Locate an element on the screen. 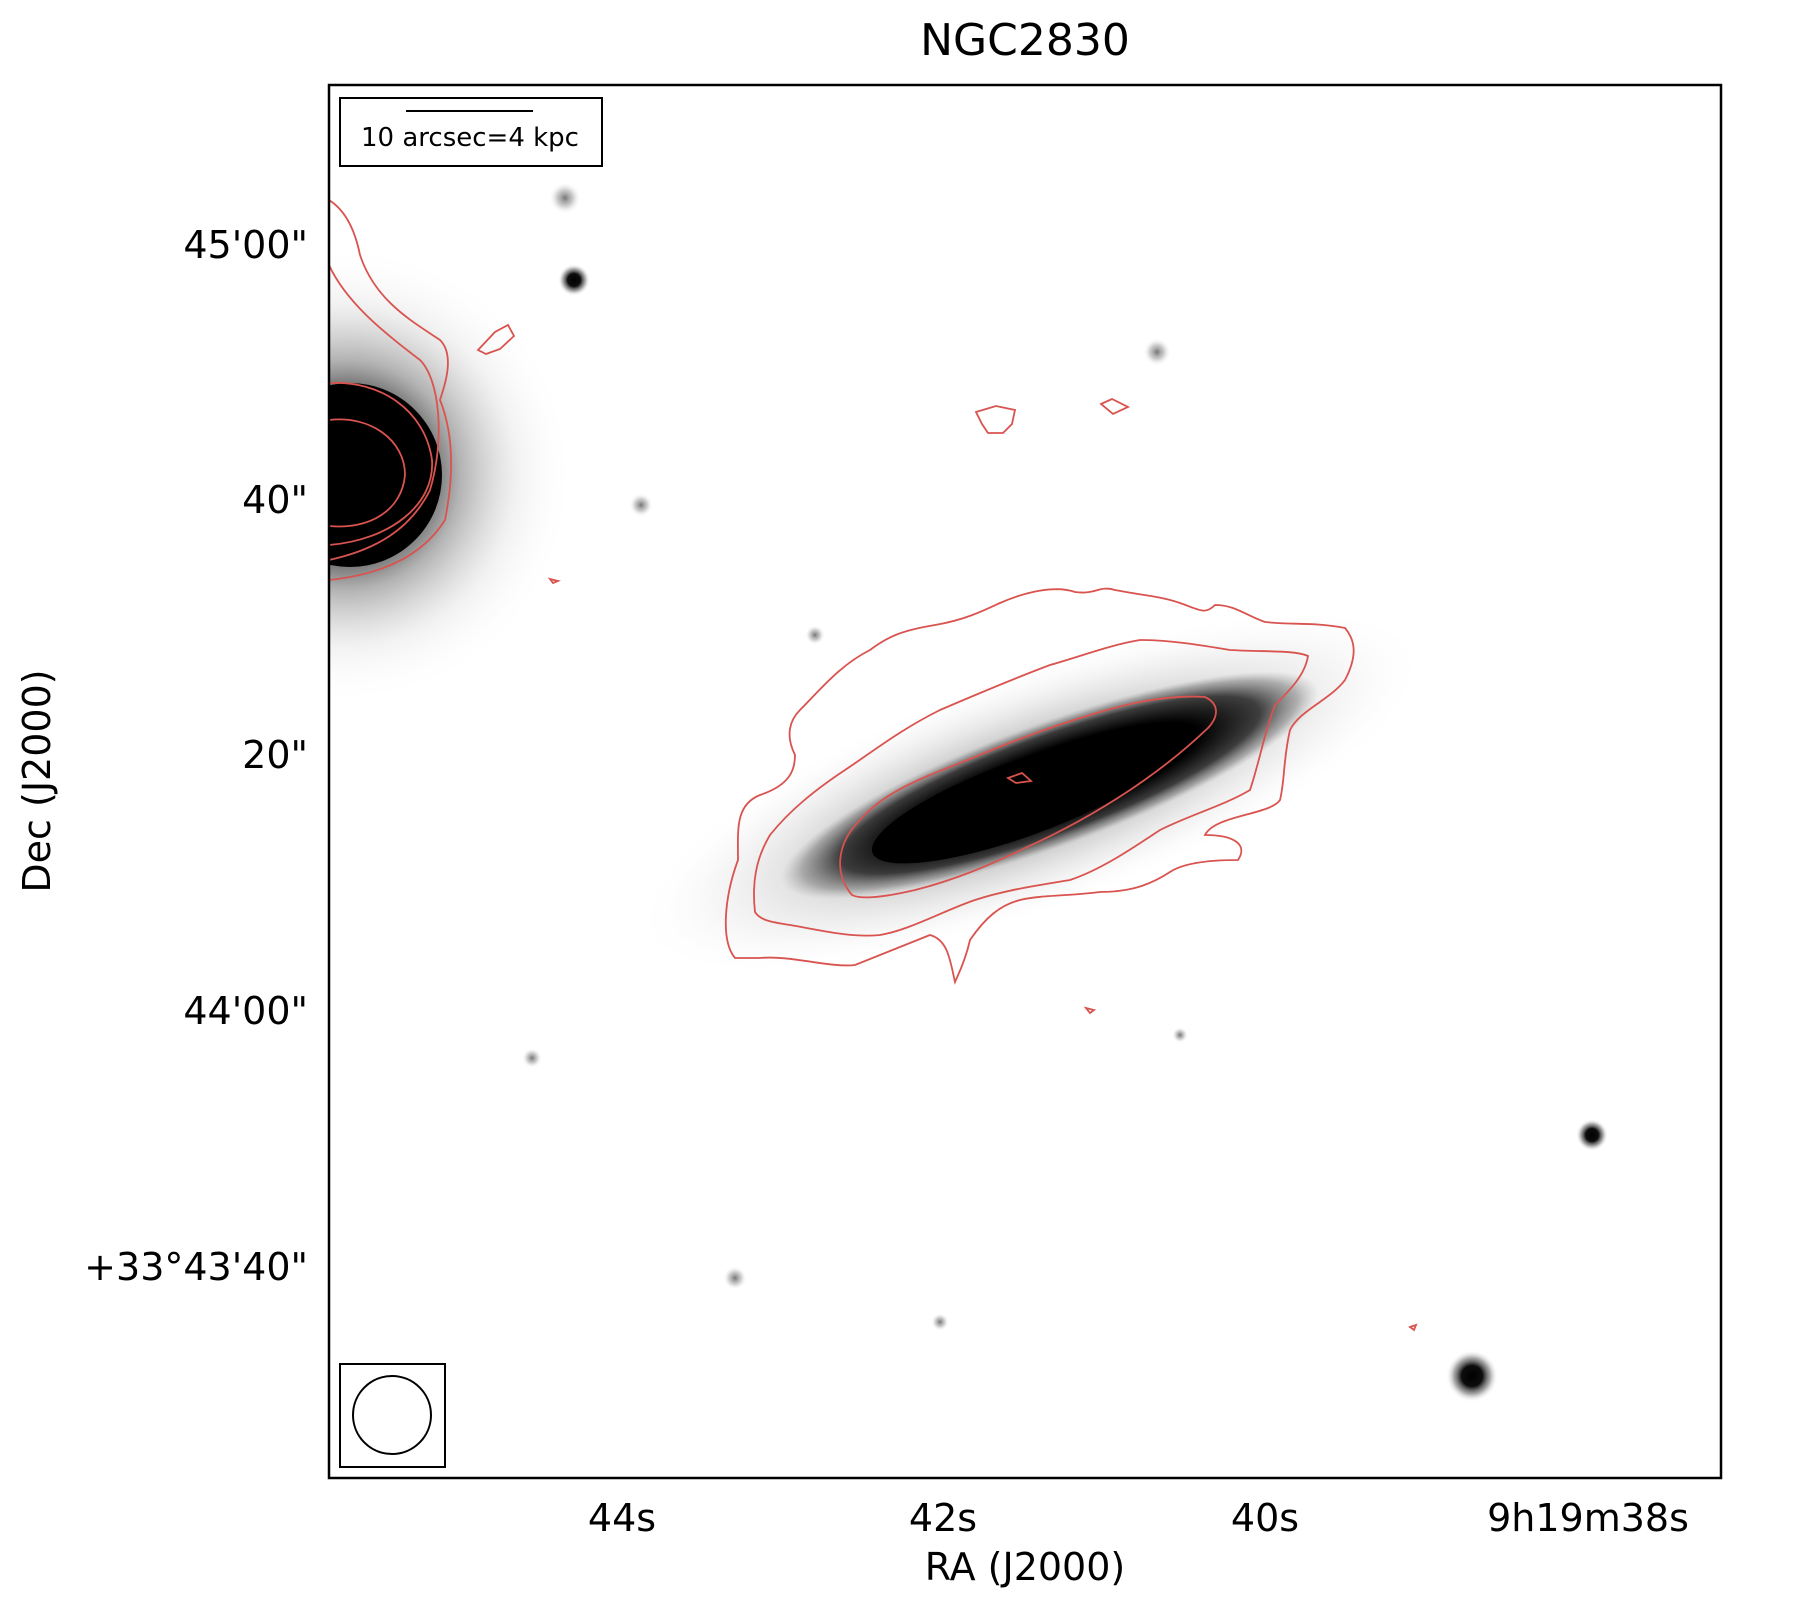 The image size is (1817, 1602). y-tick-label: 40" is located at coordinates (275, 500).